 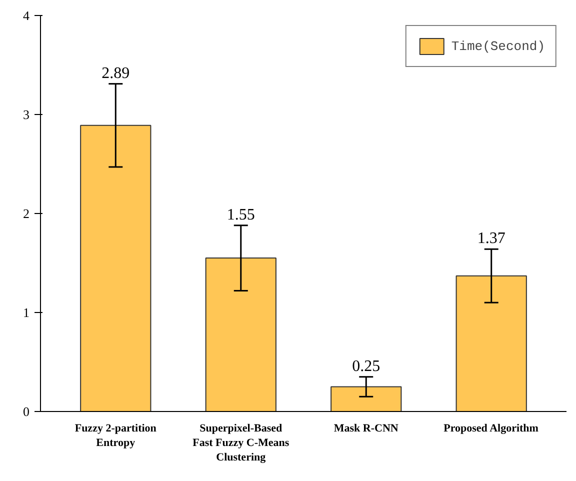 What do you see at coordinates (115, 435) in the screenshot?
I see `x-tick-label: Fuzzy 2-partition Entropy` at bounding box center [115, 435].